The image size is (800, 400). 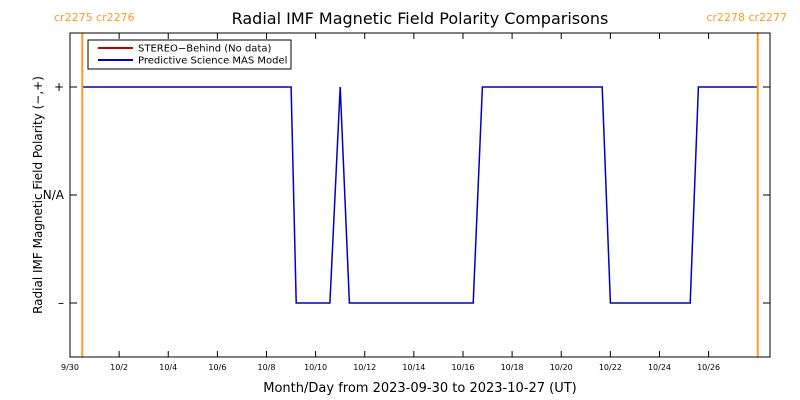 I want to click on x-tick-label: 10/20, so click(x=561, y=367).